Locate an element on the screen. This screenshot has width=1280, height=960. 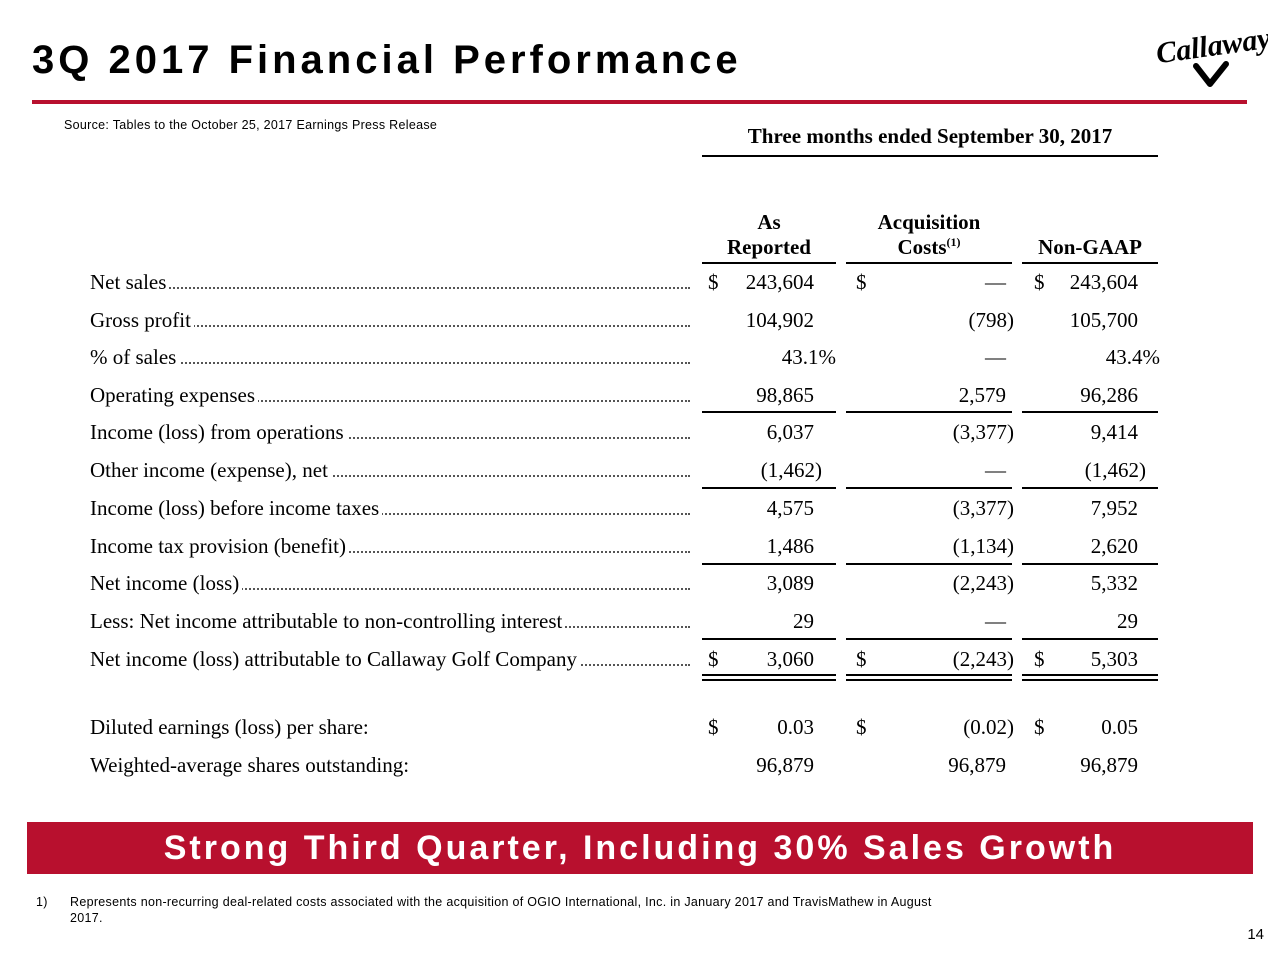
footnote-ref: (1) is located at coordinates (953, 242).